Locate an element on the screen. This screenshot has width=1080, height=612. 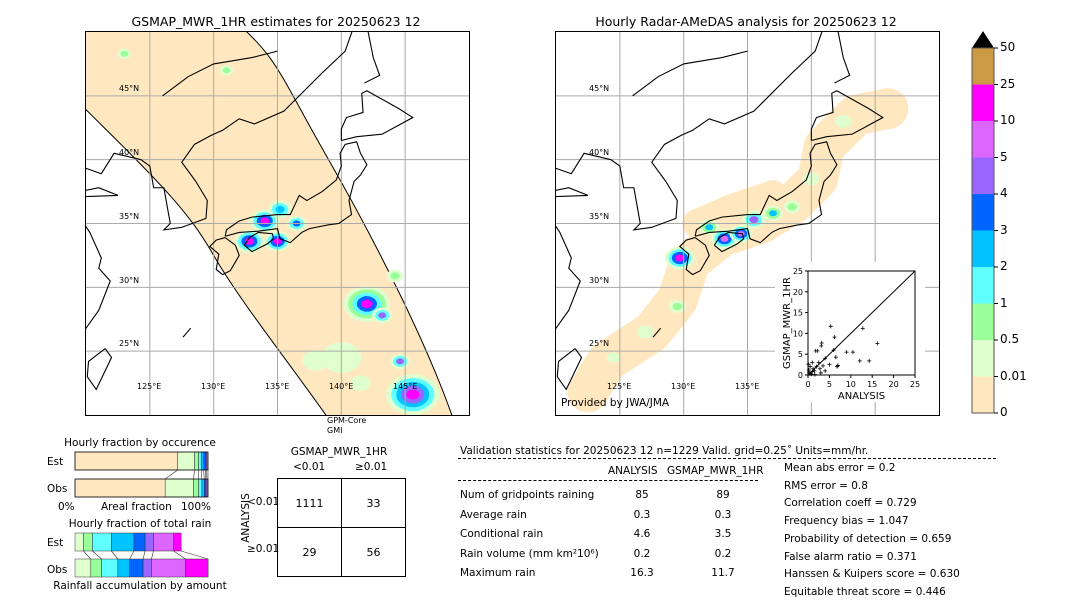
data-credit: Provided by JWA/JMA is located at coordinates (615, 403).